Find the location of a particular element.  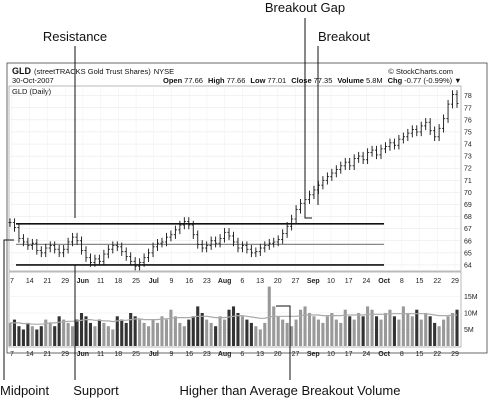

price-tick-label: 73 is located at coordinates (468, 157).